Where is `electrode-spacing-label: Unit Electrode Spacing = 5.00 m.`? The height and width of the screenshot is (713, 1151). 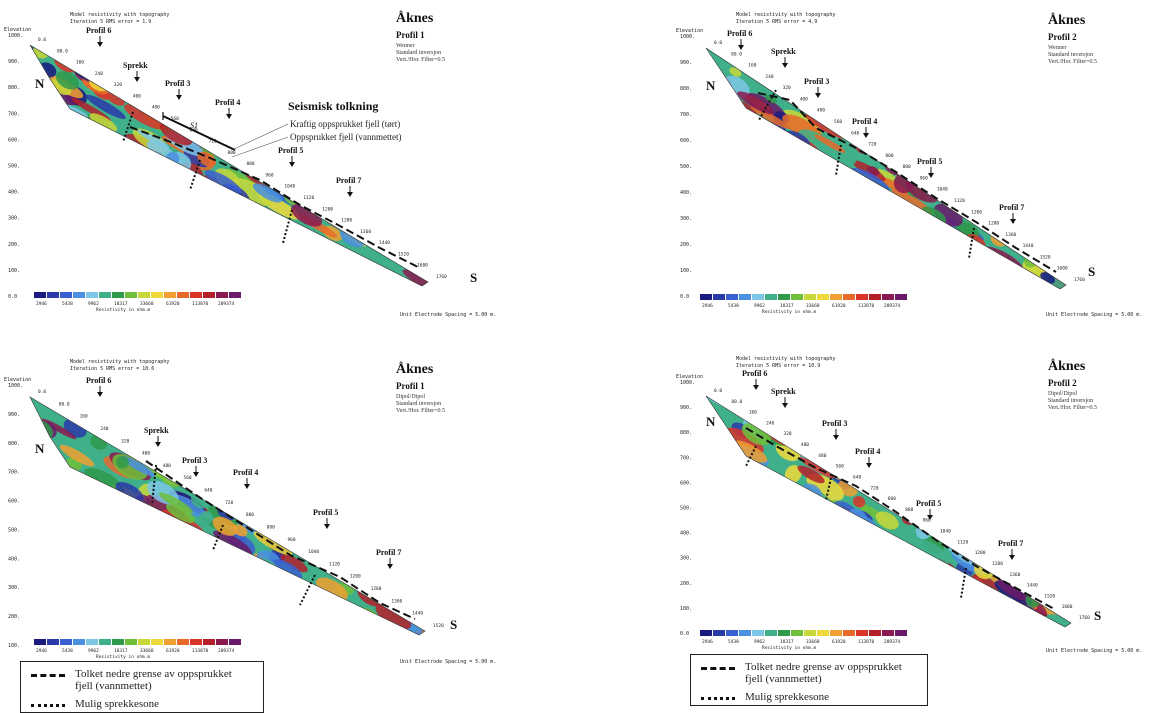 electrode-spacing-label: Unit Electrode Spacing = 5.00 m. is located at coordinates (1094, 651).